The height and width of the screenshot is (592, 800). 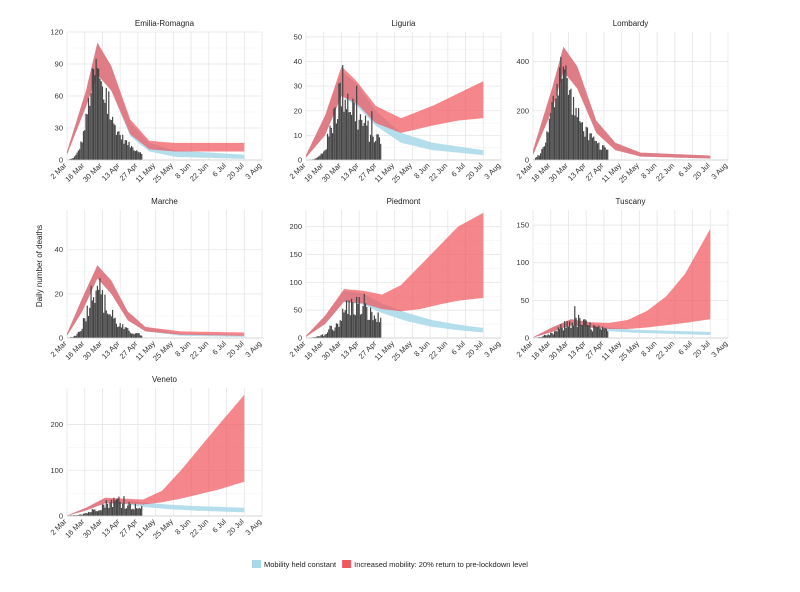 I want to click on y-tick-label: 50, so click(x=298, y=310).